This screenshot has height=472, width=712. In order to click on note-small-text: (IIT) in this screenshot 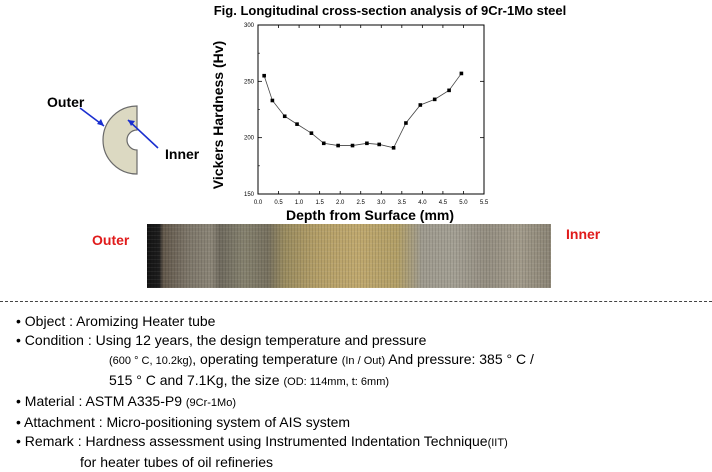, I will do `click(497, 443)`.